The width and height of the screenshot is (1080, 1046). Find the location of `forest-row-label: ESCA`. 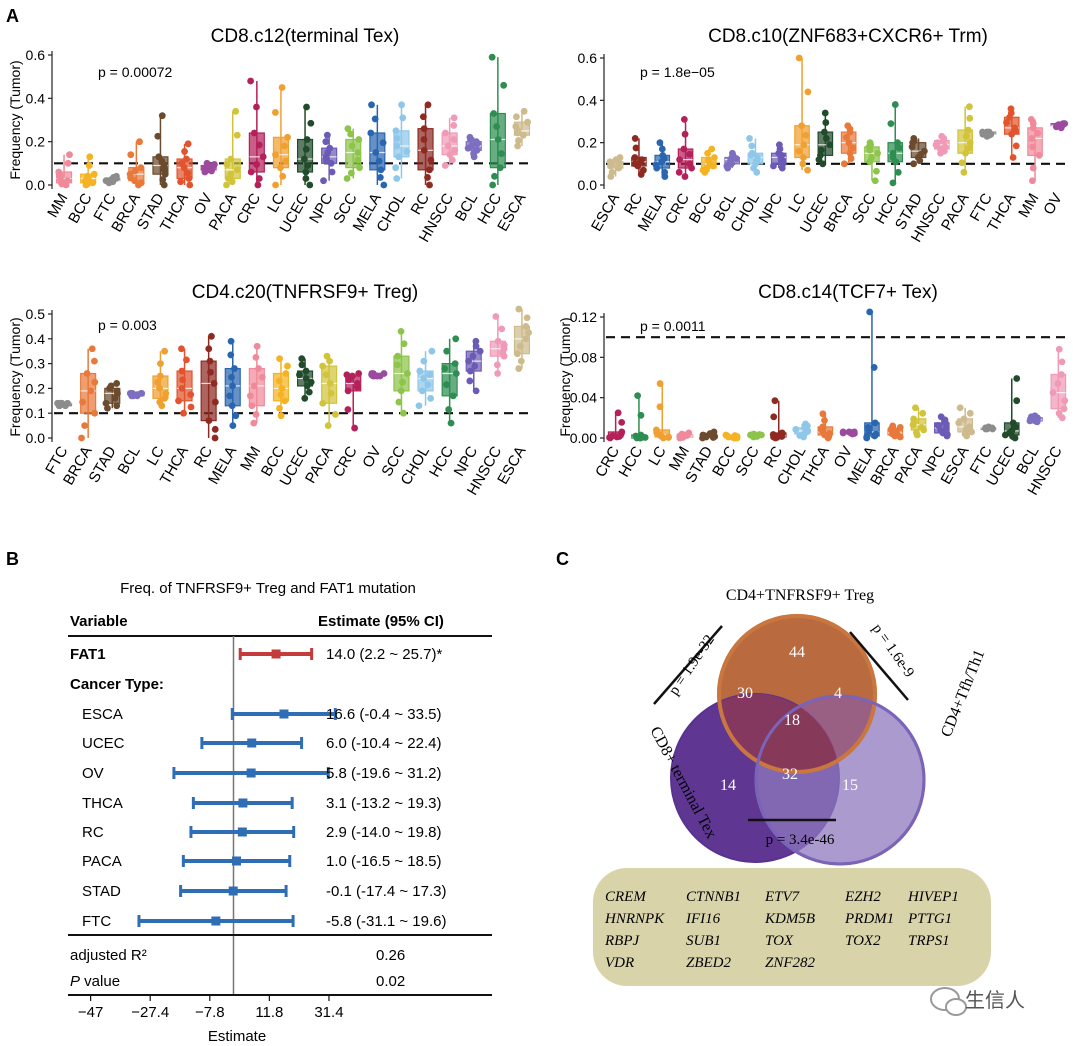

forest-row-label: ESCA is located at coordinates (102, 714).